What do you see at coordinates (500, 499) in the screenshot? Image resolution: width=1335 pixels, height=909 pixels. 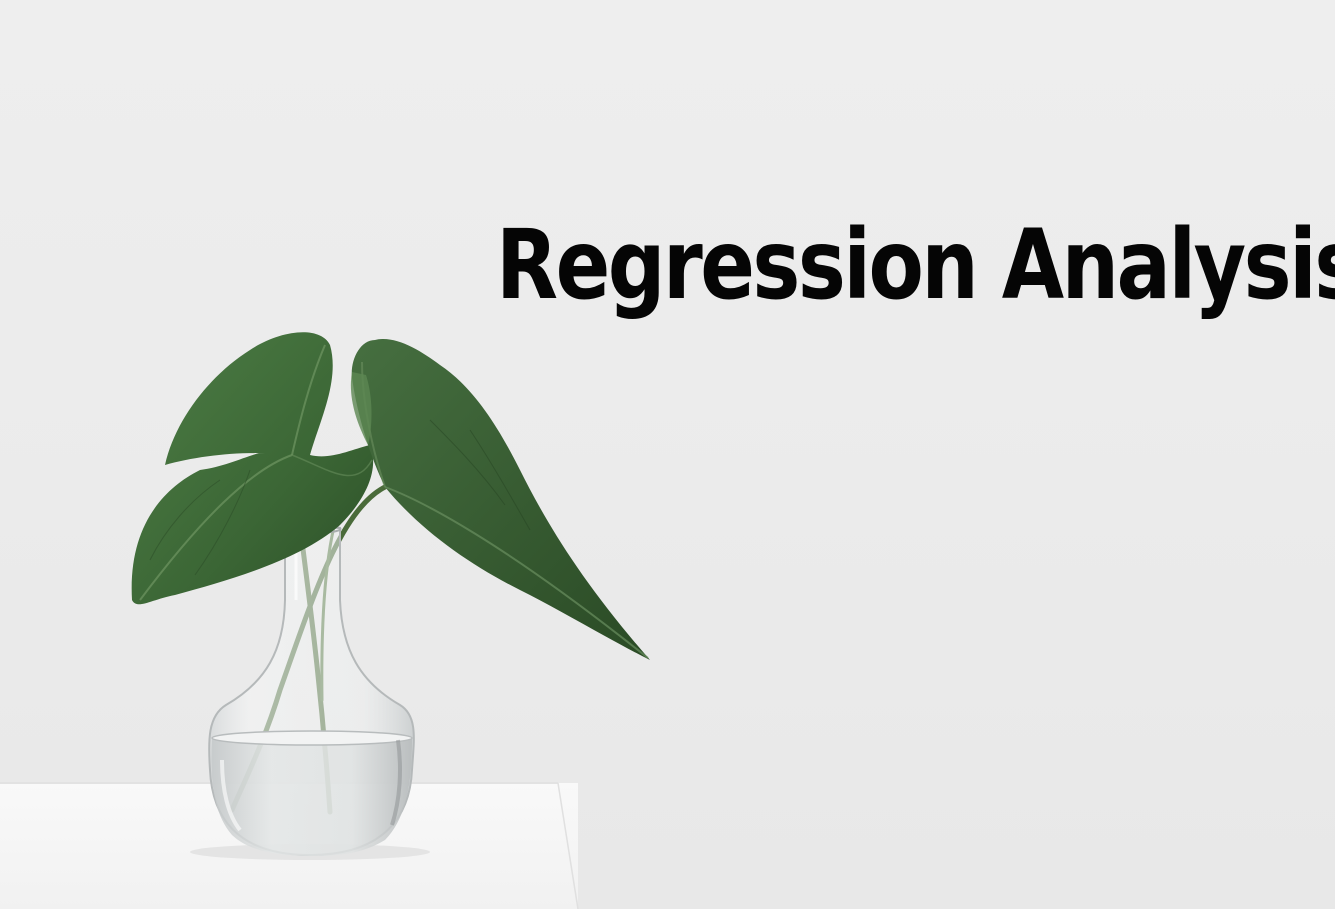 I see `right-leaf` at bounding box center [500, 499].